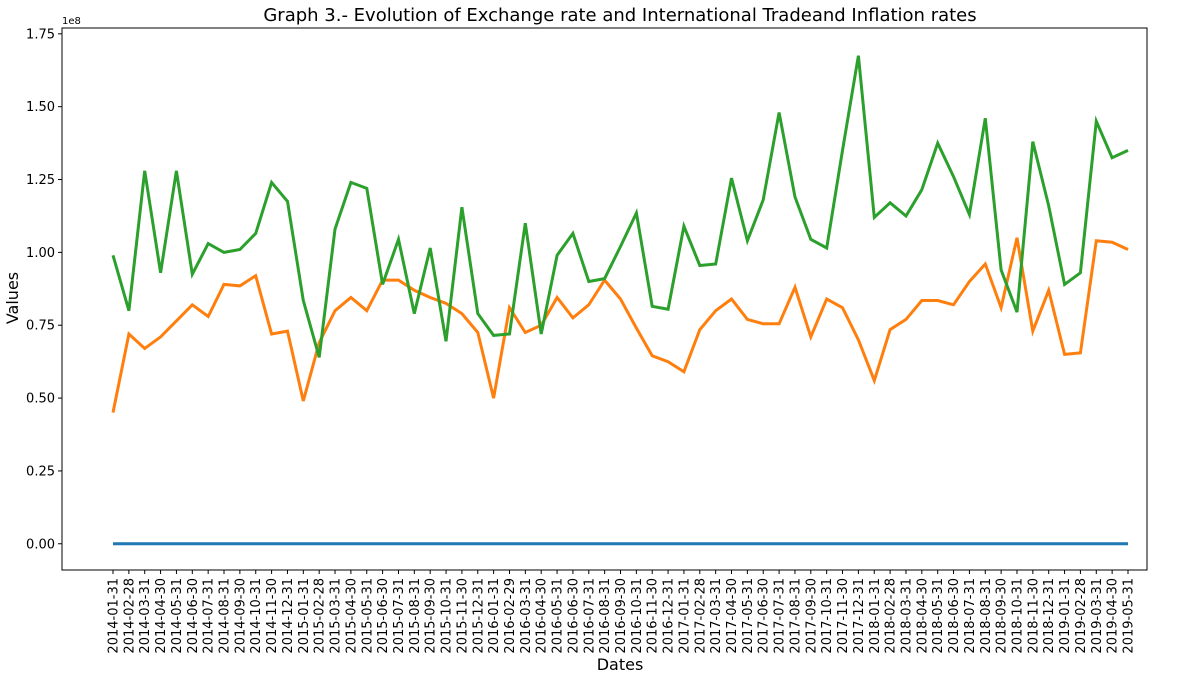 The height and width of the screenshot is (679, 1185). I want to click on x-axis-title: Dates, so click(620, 664).